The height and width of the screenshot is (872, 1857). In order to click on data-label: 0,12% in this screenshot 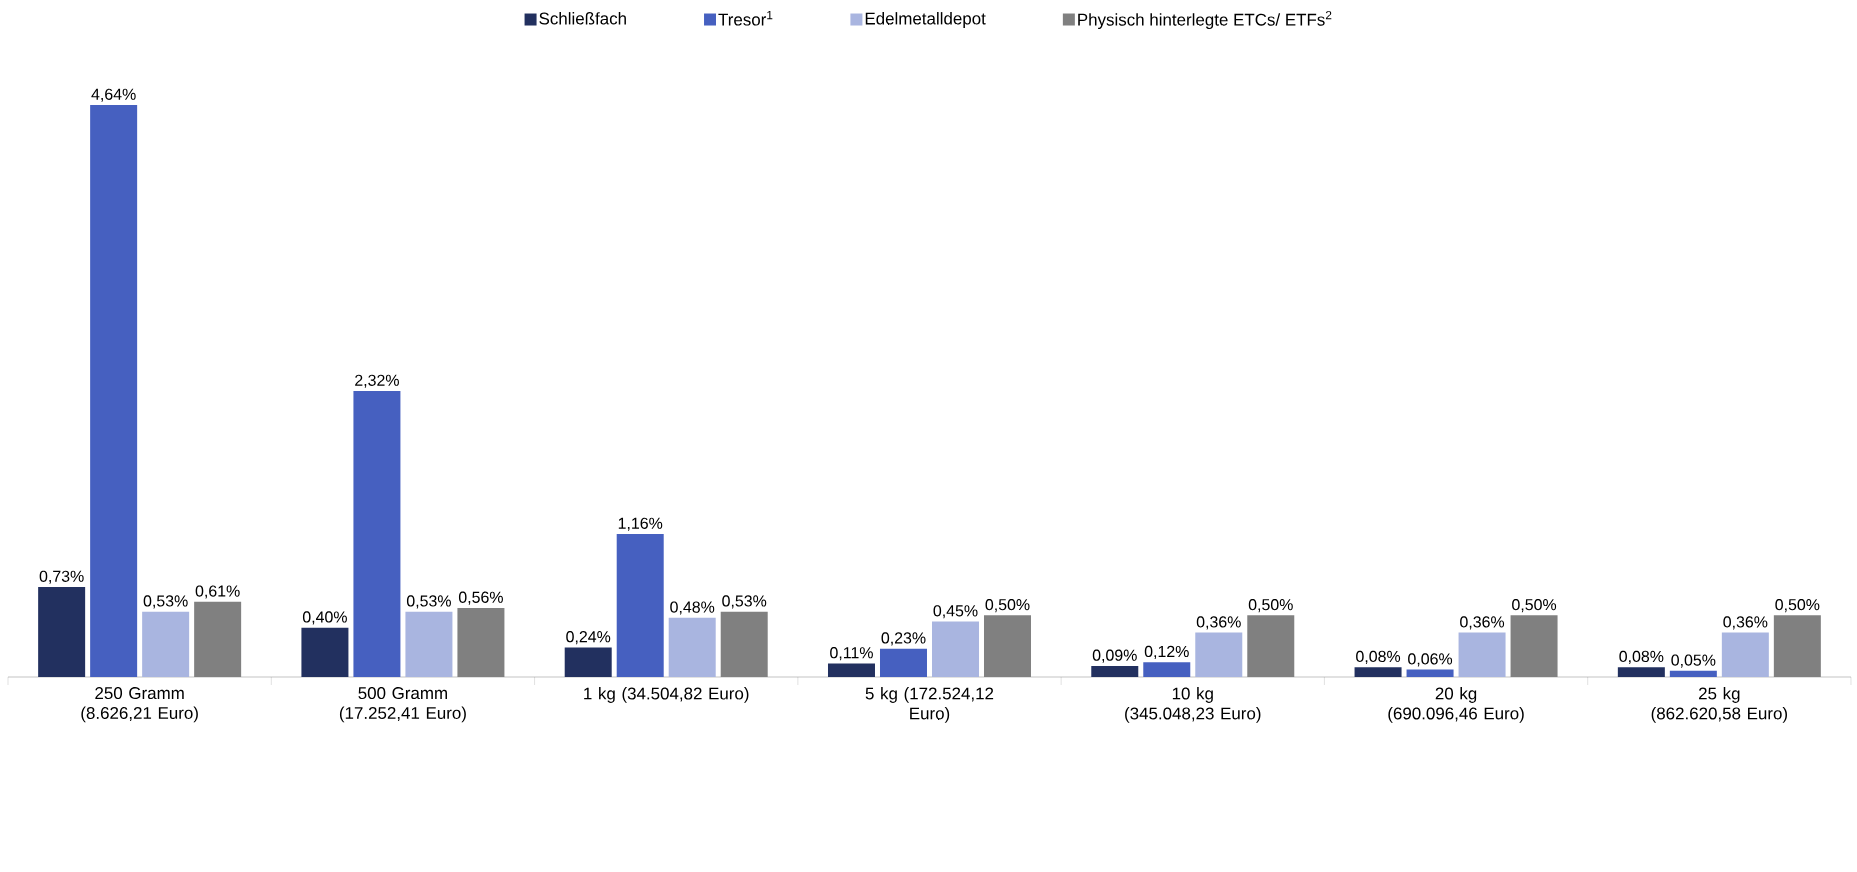, I will do `click(1166, 652)`.